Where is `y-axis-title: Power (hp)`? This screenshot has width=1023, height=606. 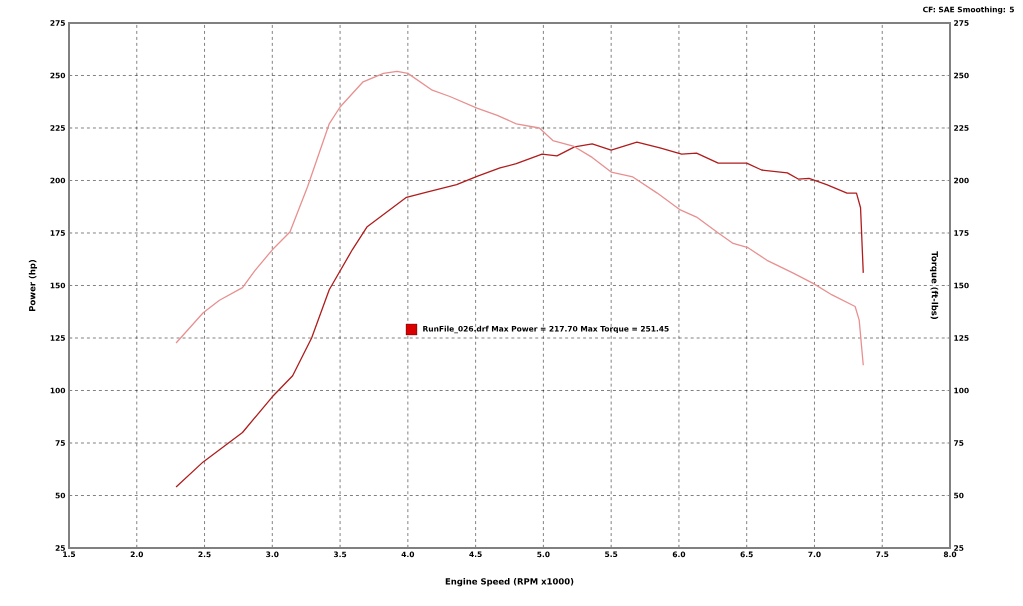
y-axis-title: Power (hp) is located at coordinates (33, 285).